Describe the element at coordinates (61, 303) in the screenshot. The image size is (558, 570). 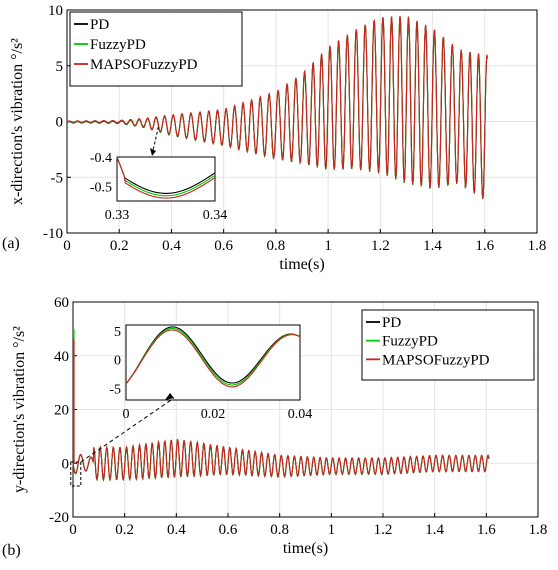
I see `y-tick-label: 60` at that location.